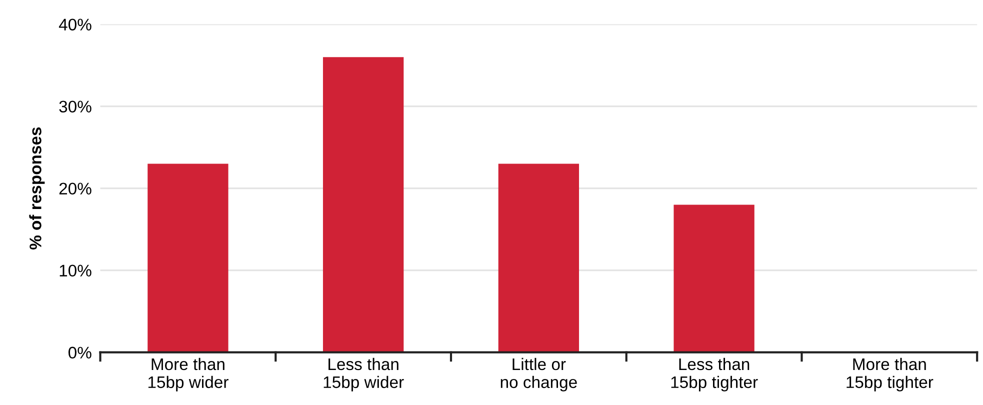 This screenshot has width=983, height=405. Describe the element at coordinates (76, 270) in the screenshot. I see `y-tick-label: 10%` at that location.